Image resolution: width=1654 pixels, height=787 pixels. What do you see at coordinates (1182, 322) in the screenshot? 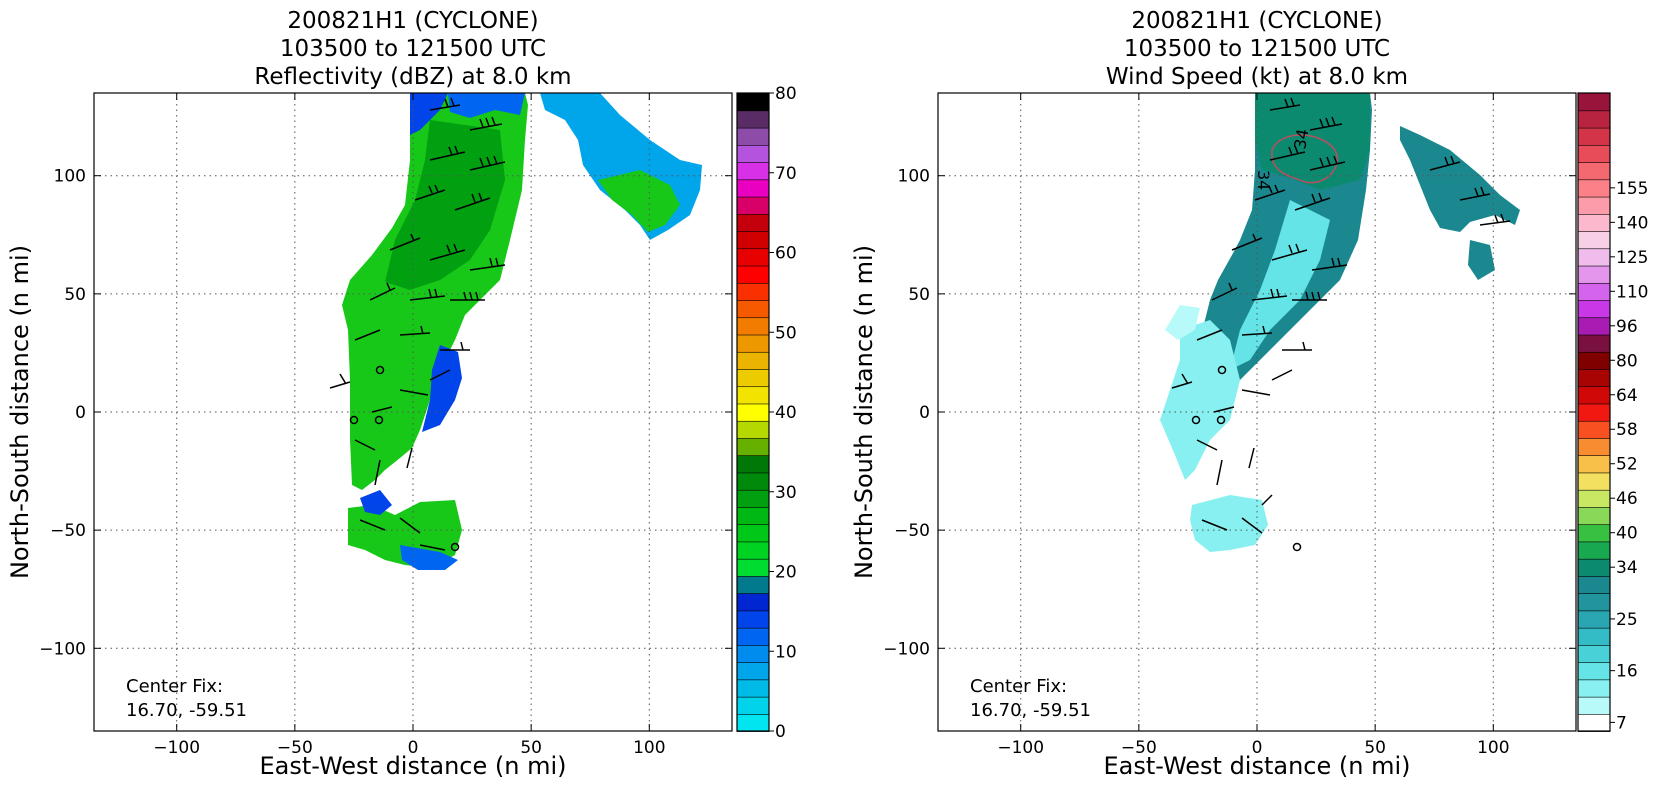
I see `wind-speed-region-edge` at bounding box center [1182, 322].